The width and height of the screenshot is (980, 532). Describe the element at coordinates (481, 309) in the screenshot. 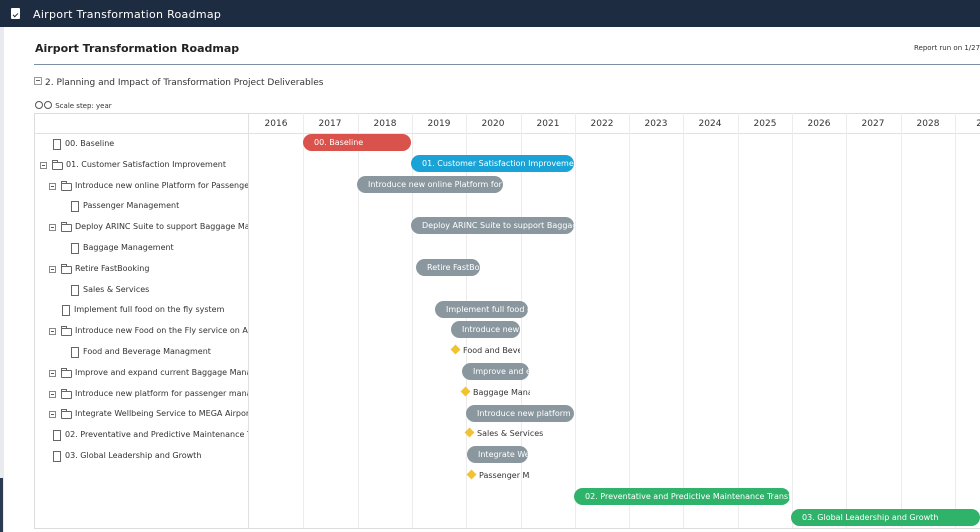

I see `gantt-bar: Implement full food o` at that location.